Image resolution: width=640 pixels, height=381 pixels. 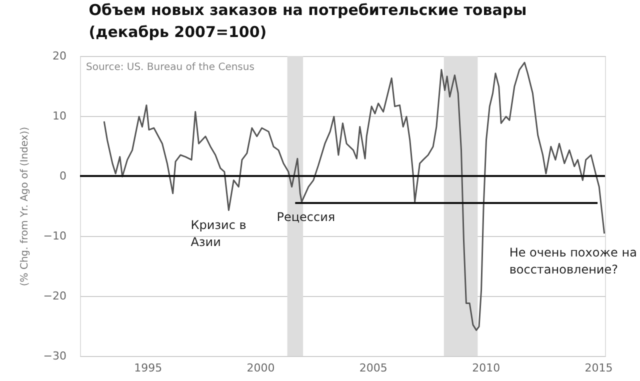 I want to click on chart-title: Объем новых заказов на потребительские товары (декабрь 2007=100), so click(x=307, y=21).